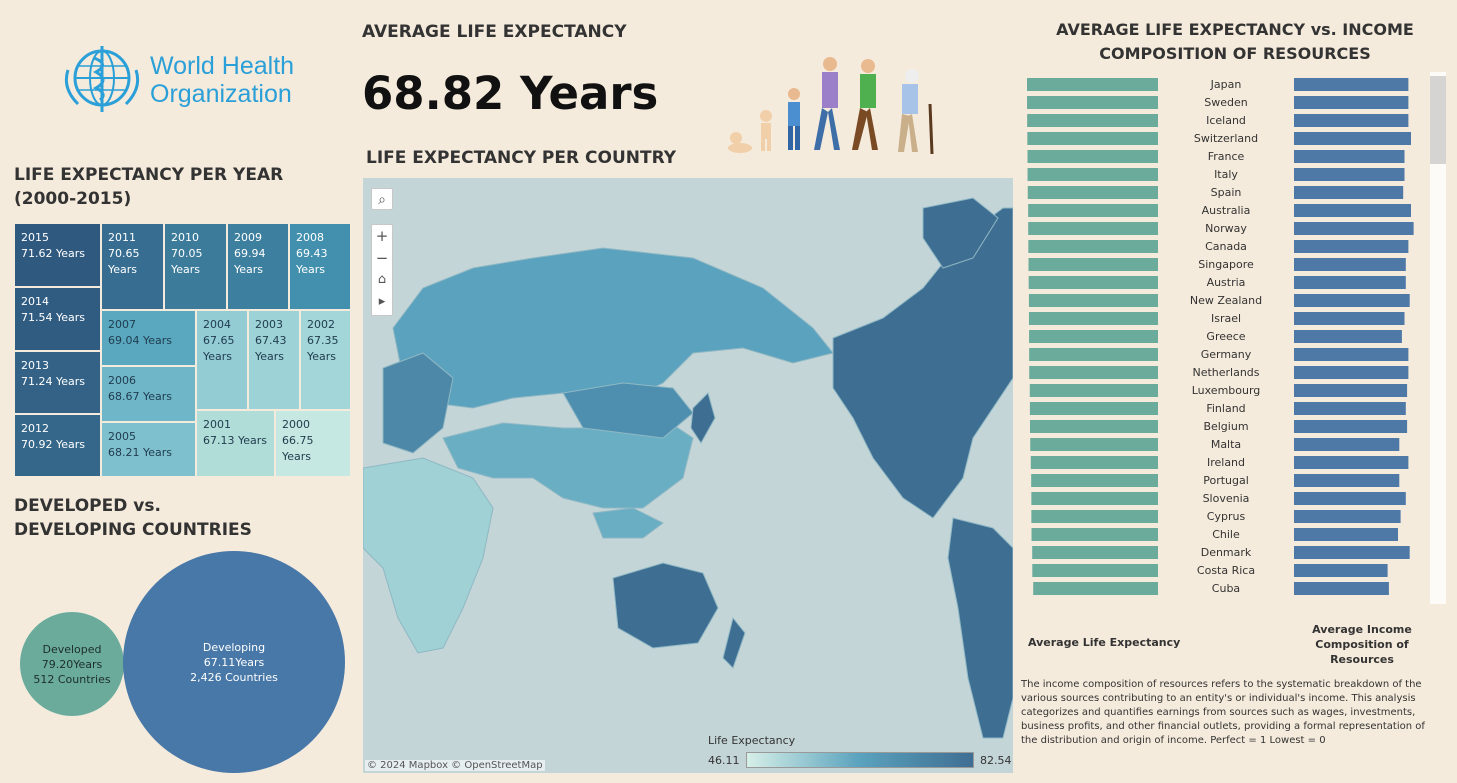  What do you see at coordinates (1093, 246) in the screenshot?
I see `life-bar-canada` at bounding box center [1093, 246].